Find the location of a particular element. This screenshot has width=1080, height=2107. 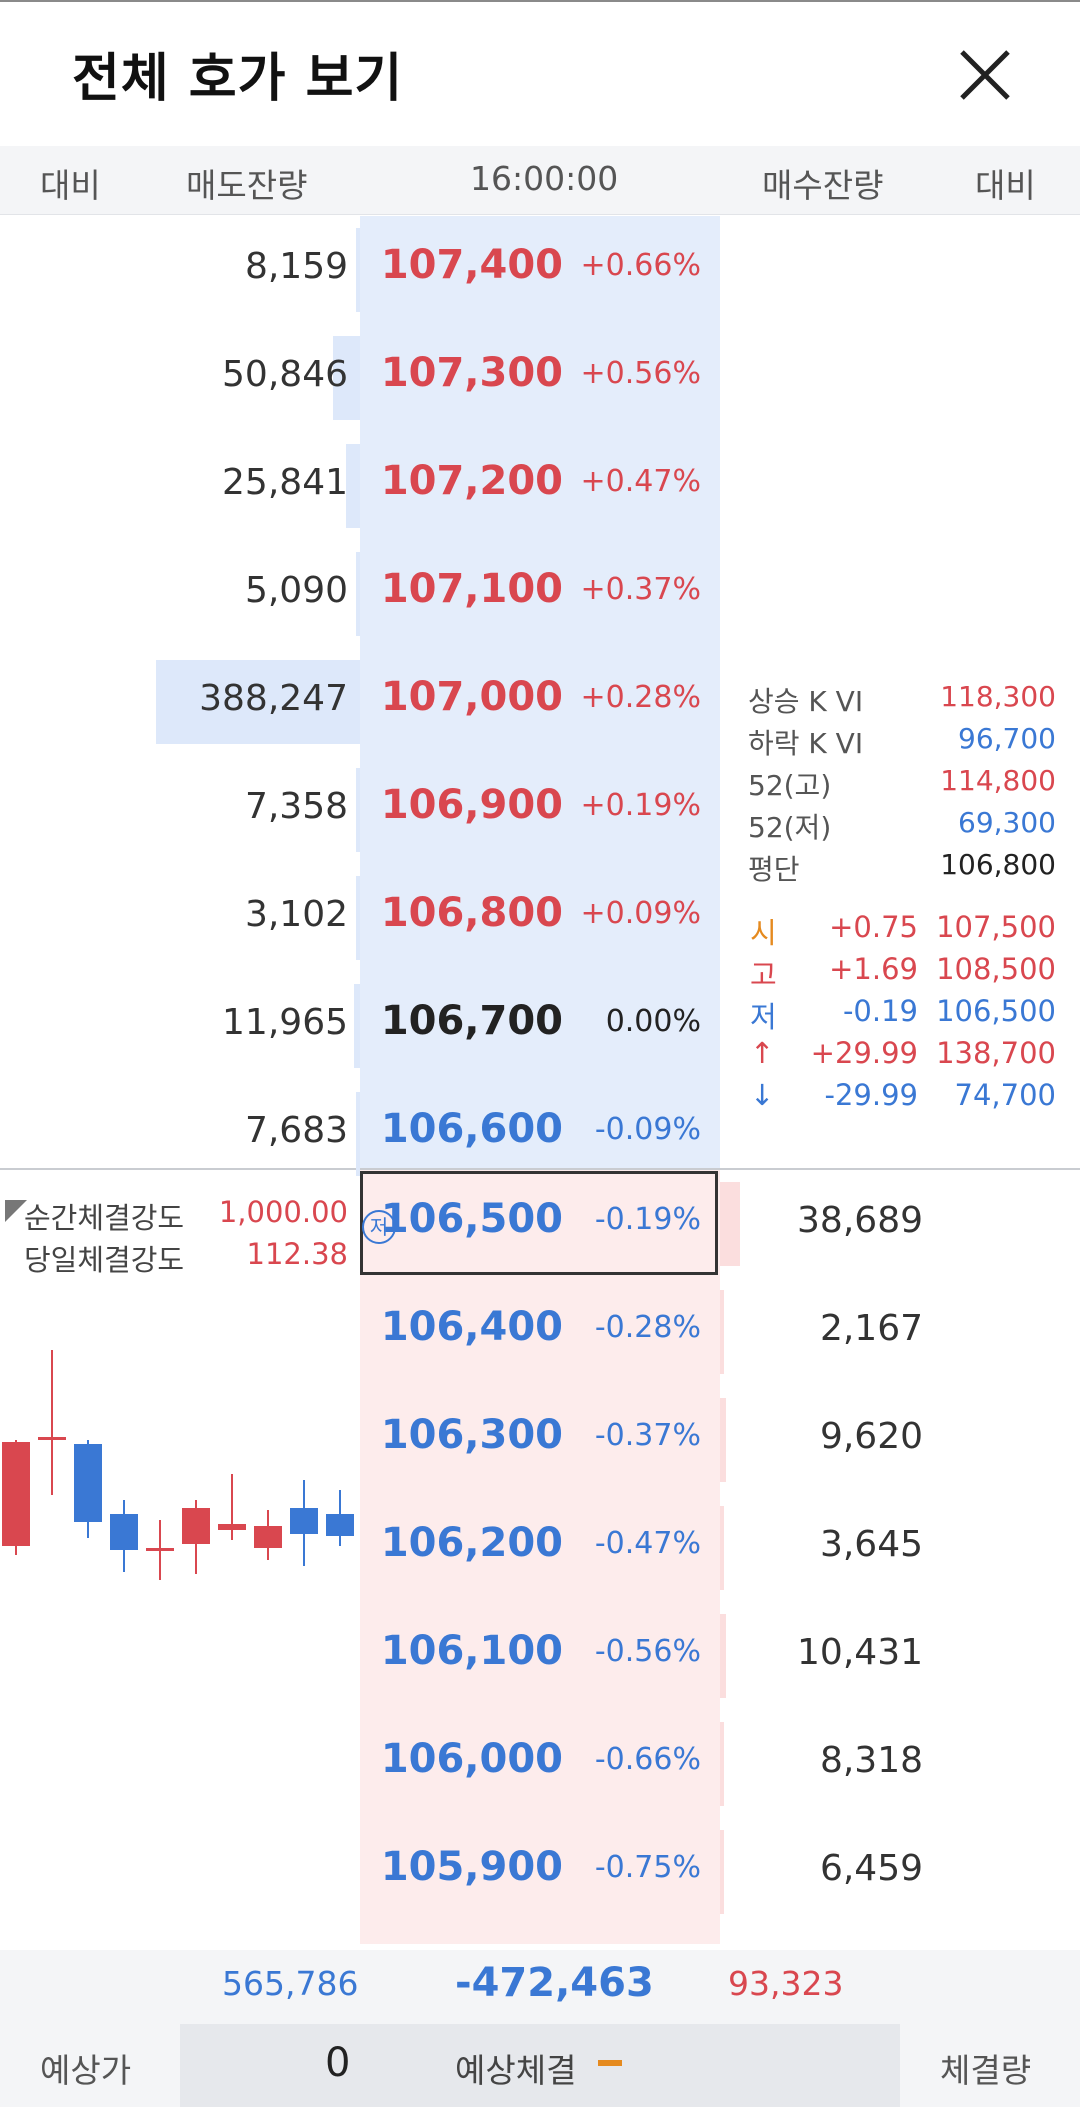

bid-row: 106,000 -0.66% 8,318 is located at coordinates (540, 1764).